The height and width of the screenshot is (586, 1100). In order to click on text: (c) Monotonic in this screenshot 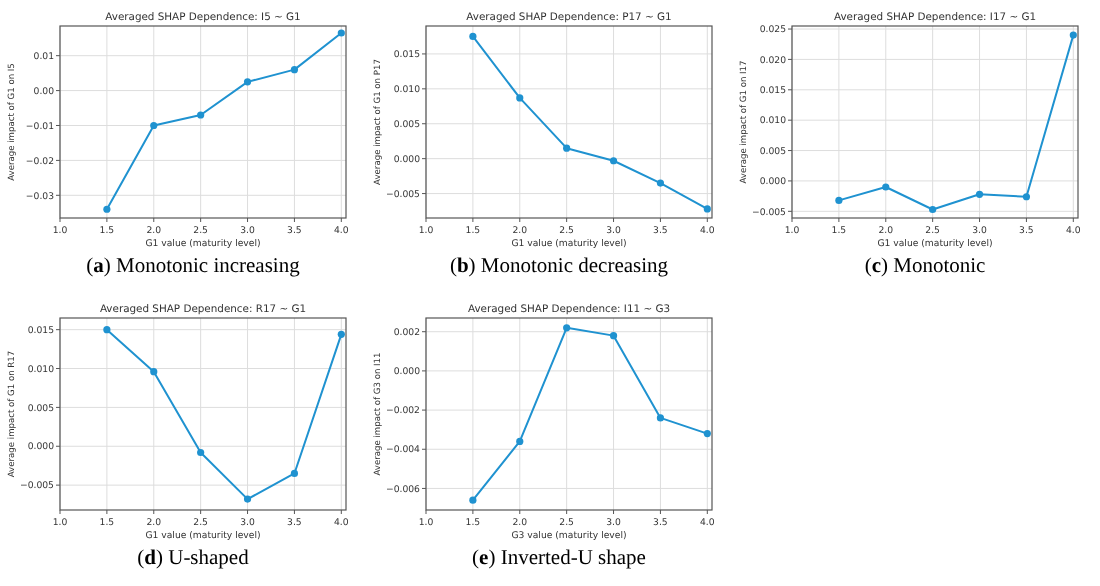, I will do `click(925, 267)`.